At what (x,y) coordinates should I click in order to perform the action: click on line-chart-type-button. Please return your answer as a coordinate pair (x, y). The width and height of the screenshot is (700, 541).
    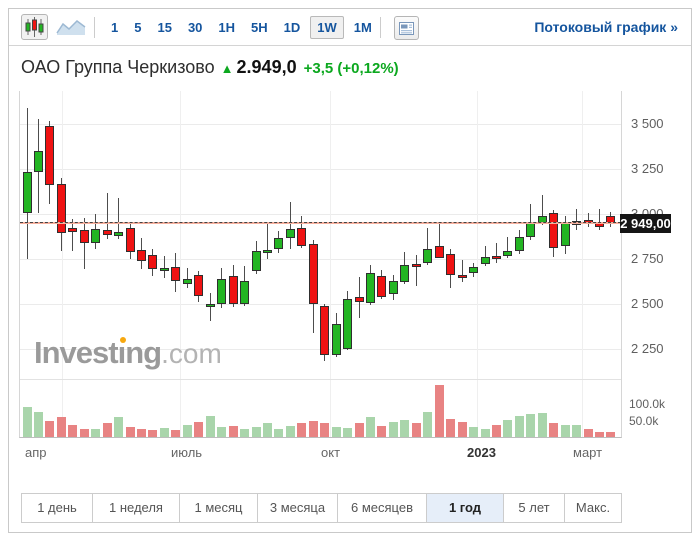
    Looking at the image, I should click on (71, 27).